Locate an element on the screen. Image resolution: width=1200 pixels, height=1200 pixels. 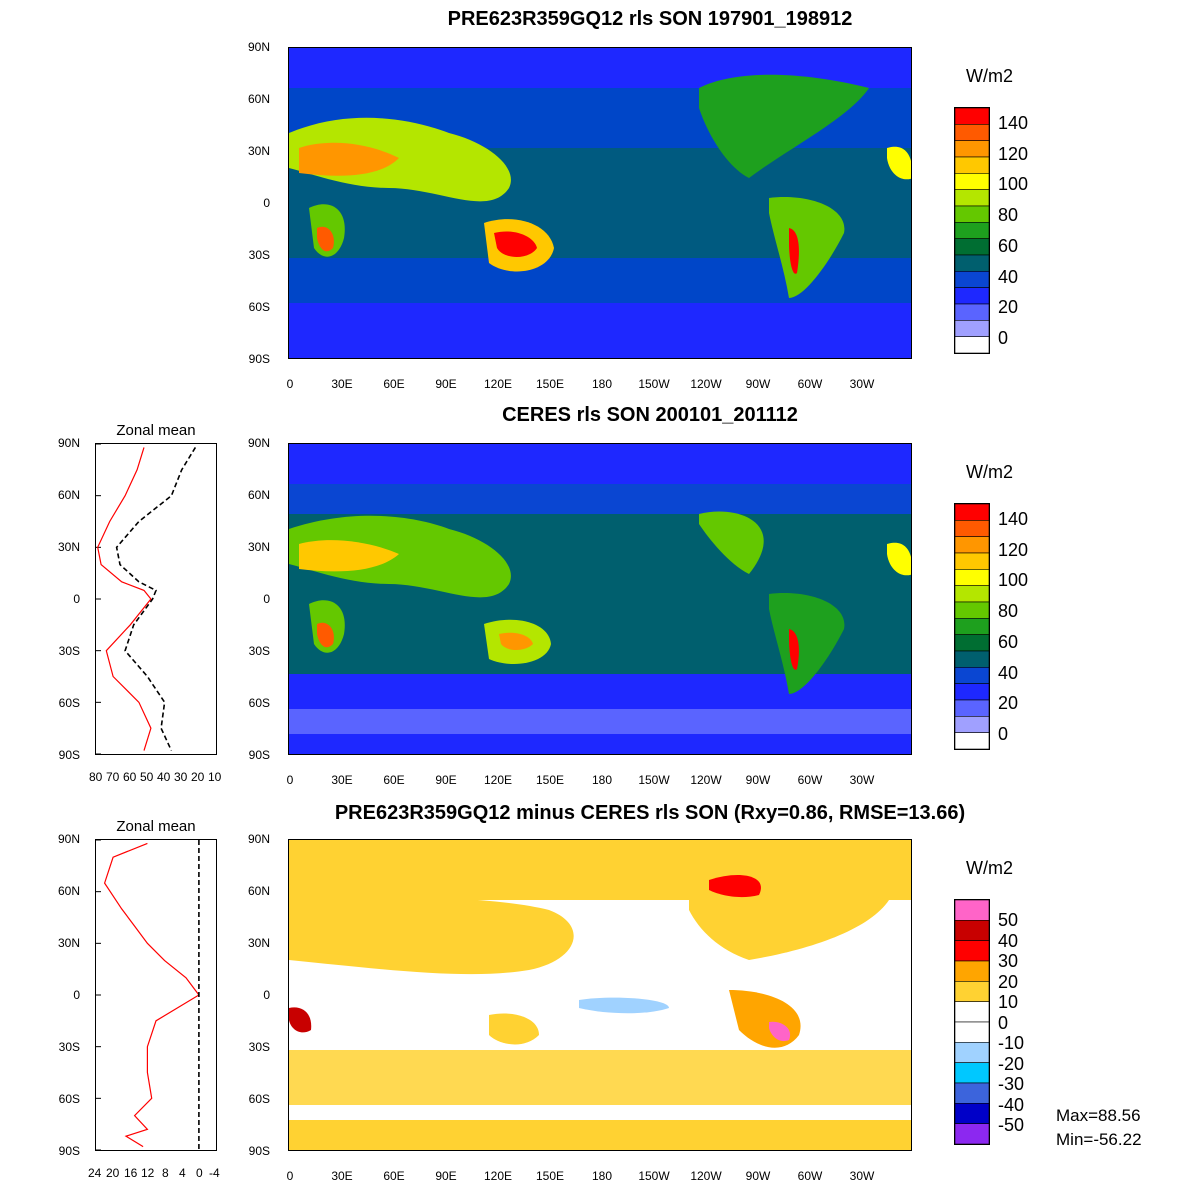
lon-tick: 150E is located at coordinates (550, 780).